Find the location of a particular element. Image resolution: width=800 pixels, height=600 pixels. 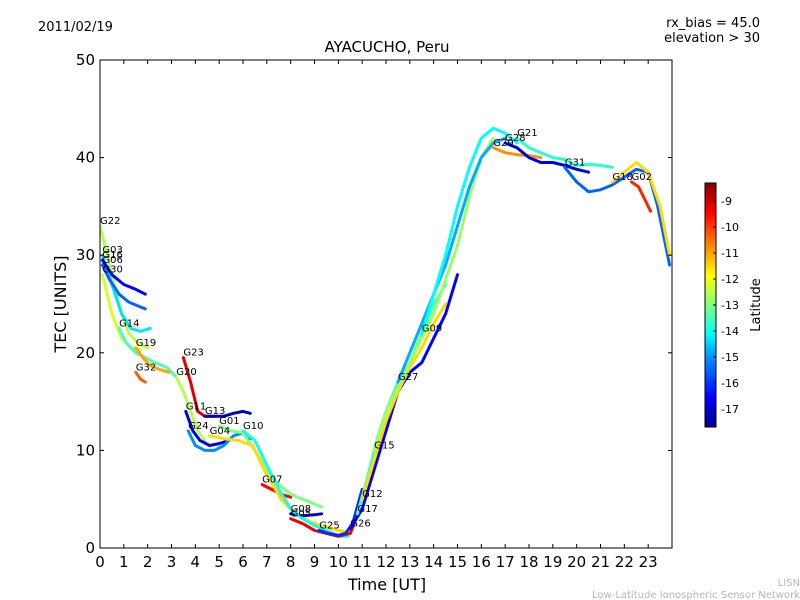

series-line-g16 is located at coordinates (123, 277).